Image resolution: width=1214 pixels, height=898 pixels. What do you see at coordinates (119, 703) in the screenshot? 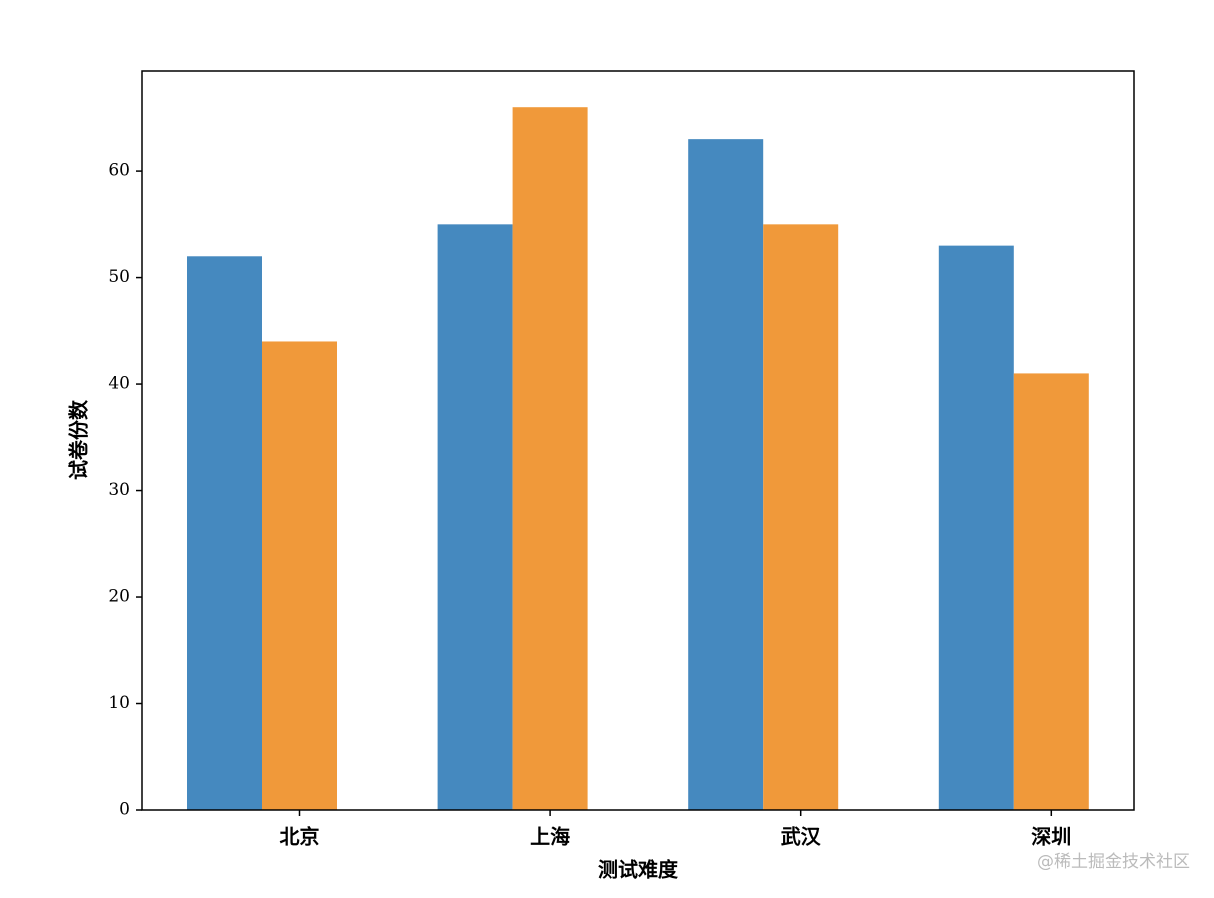
I see `y-tick-label: 10` at bounding box center [119, 703].